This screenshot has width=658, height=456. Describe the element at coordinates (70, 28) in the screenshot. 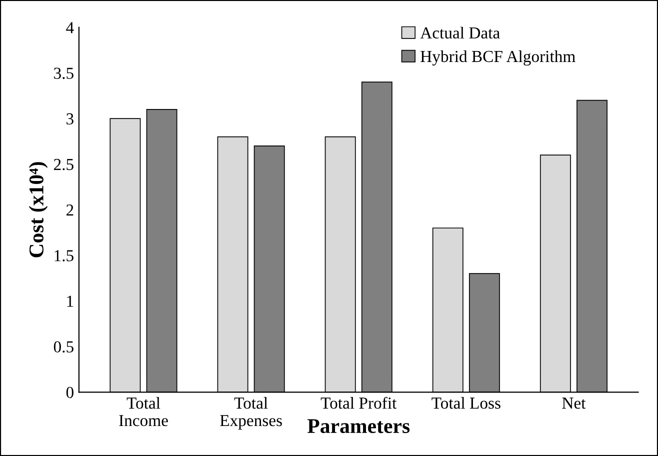

I see `y-tick-label: 4` at that location.